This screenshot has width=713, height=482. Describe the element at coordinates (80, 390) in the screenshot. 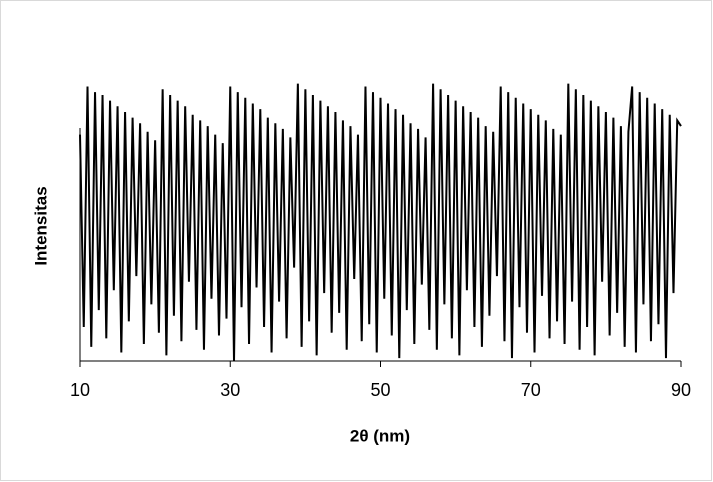

I see `x-tick-label: 10` at that location.